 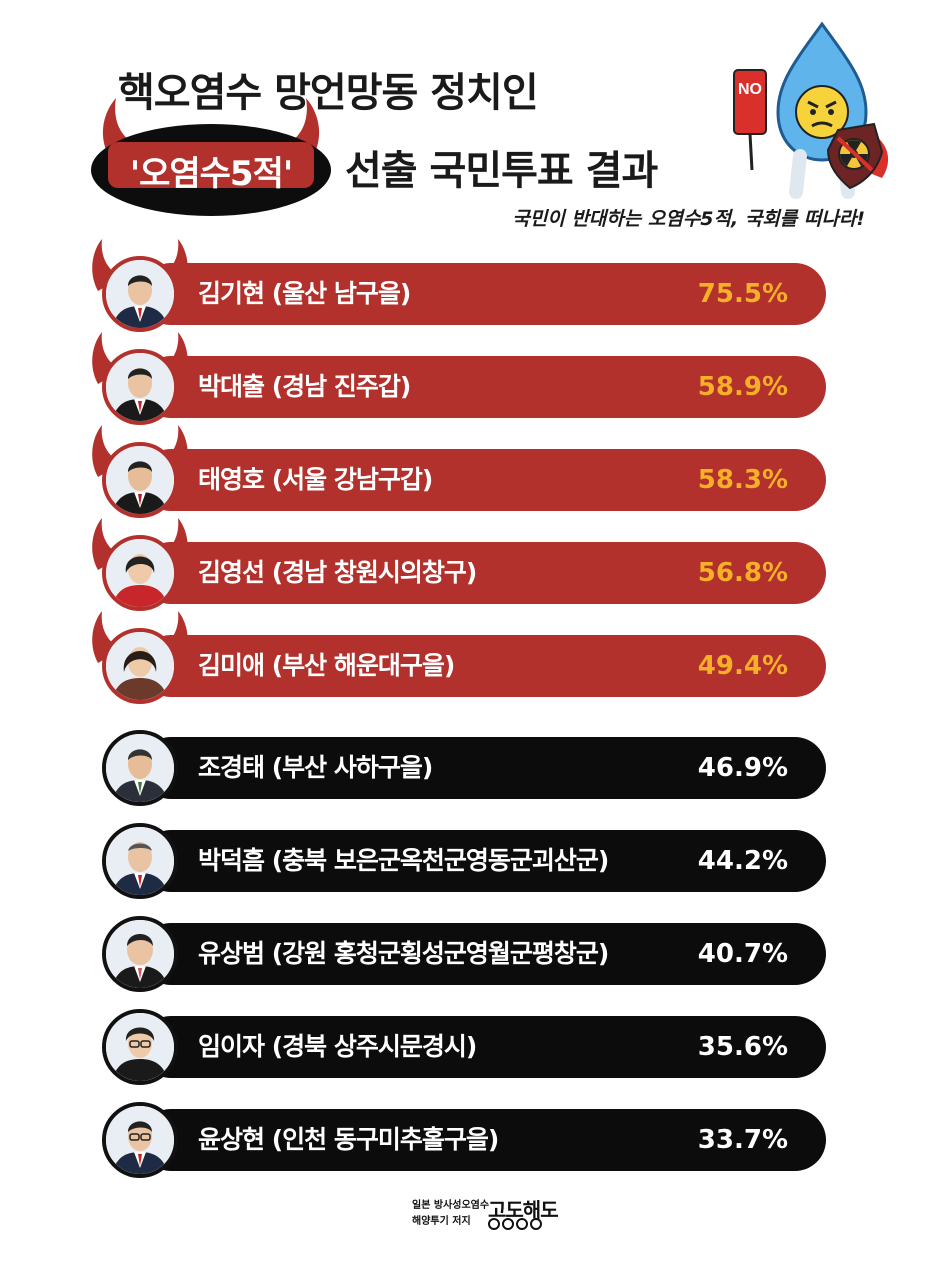 I want to click on vote-percent: 56.8%, so click(x=742, y=573).